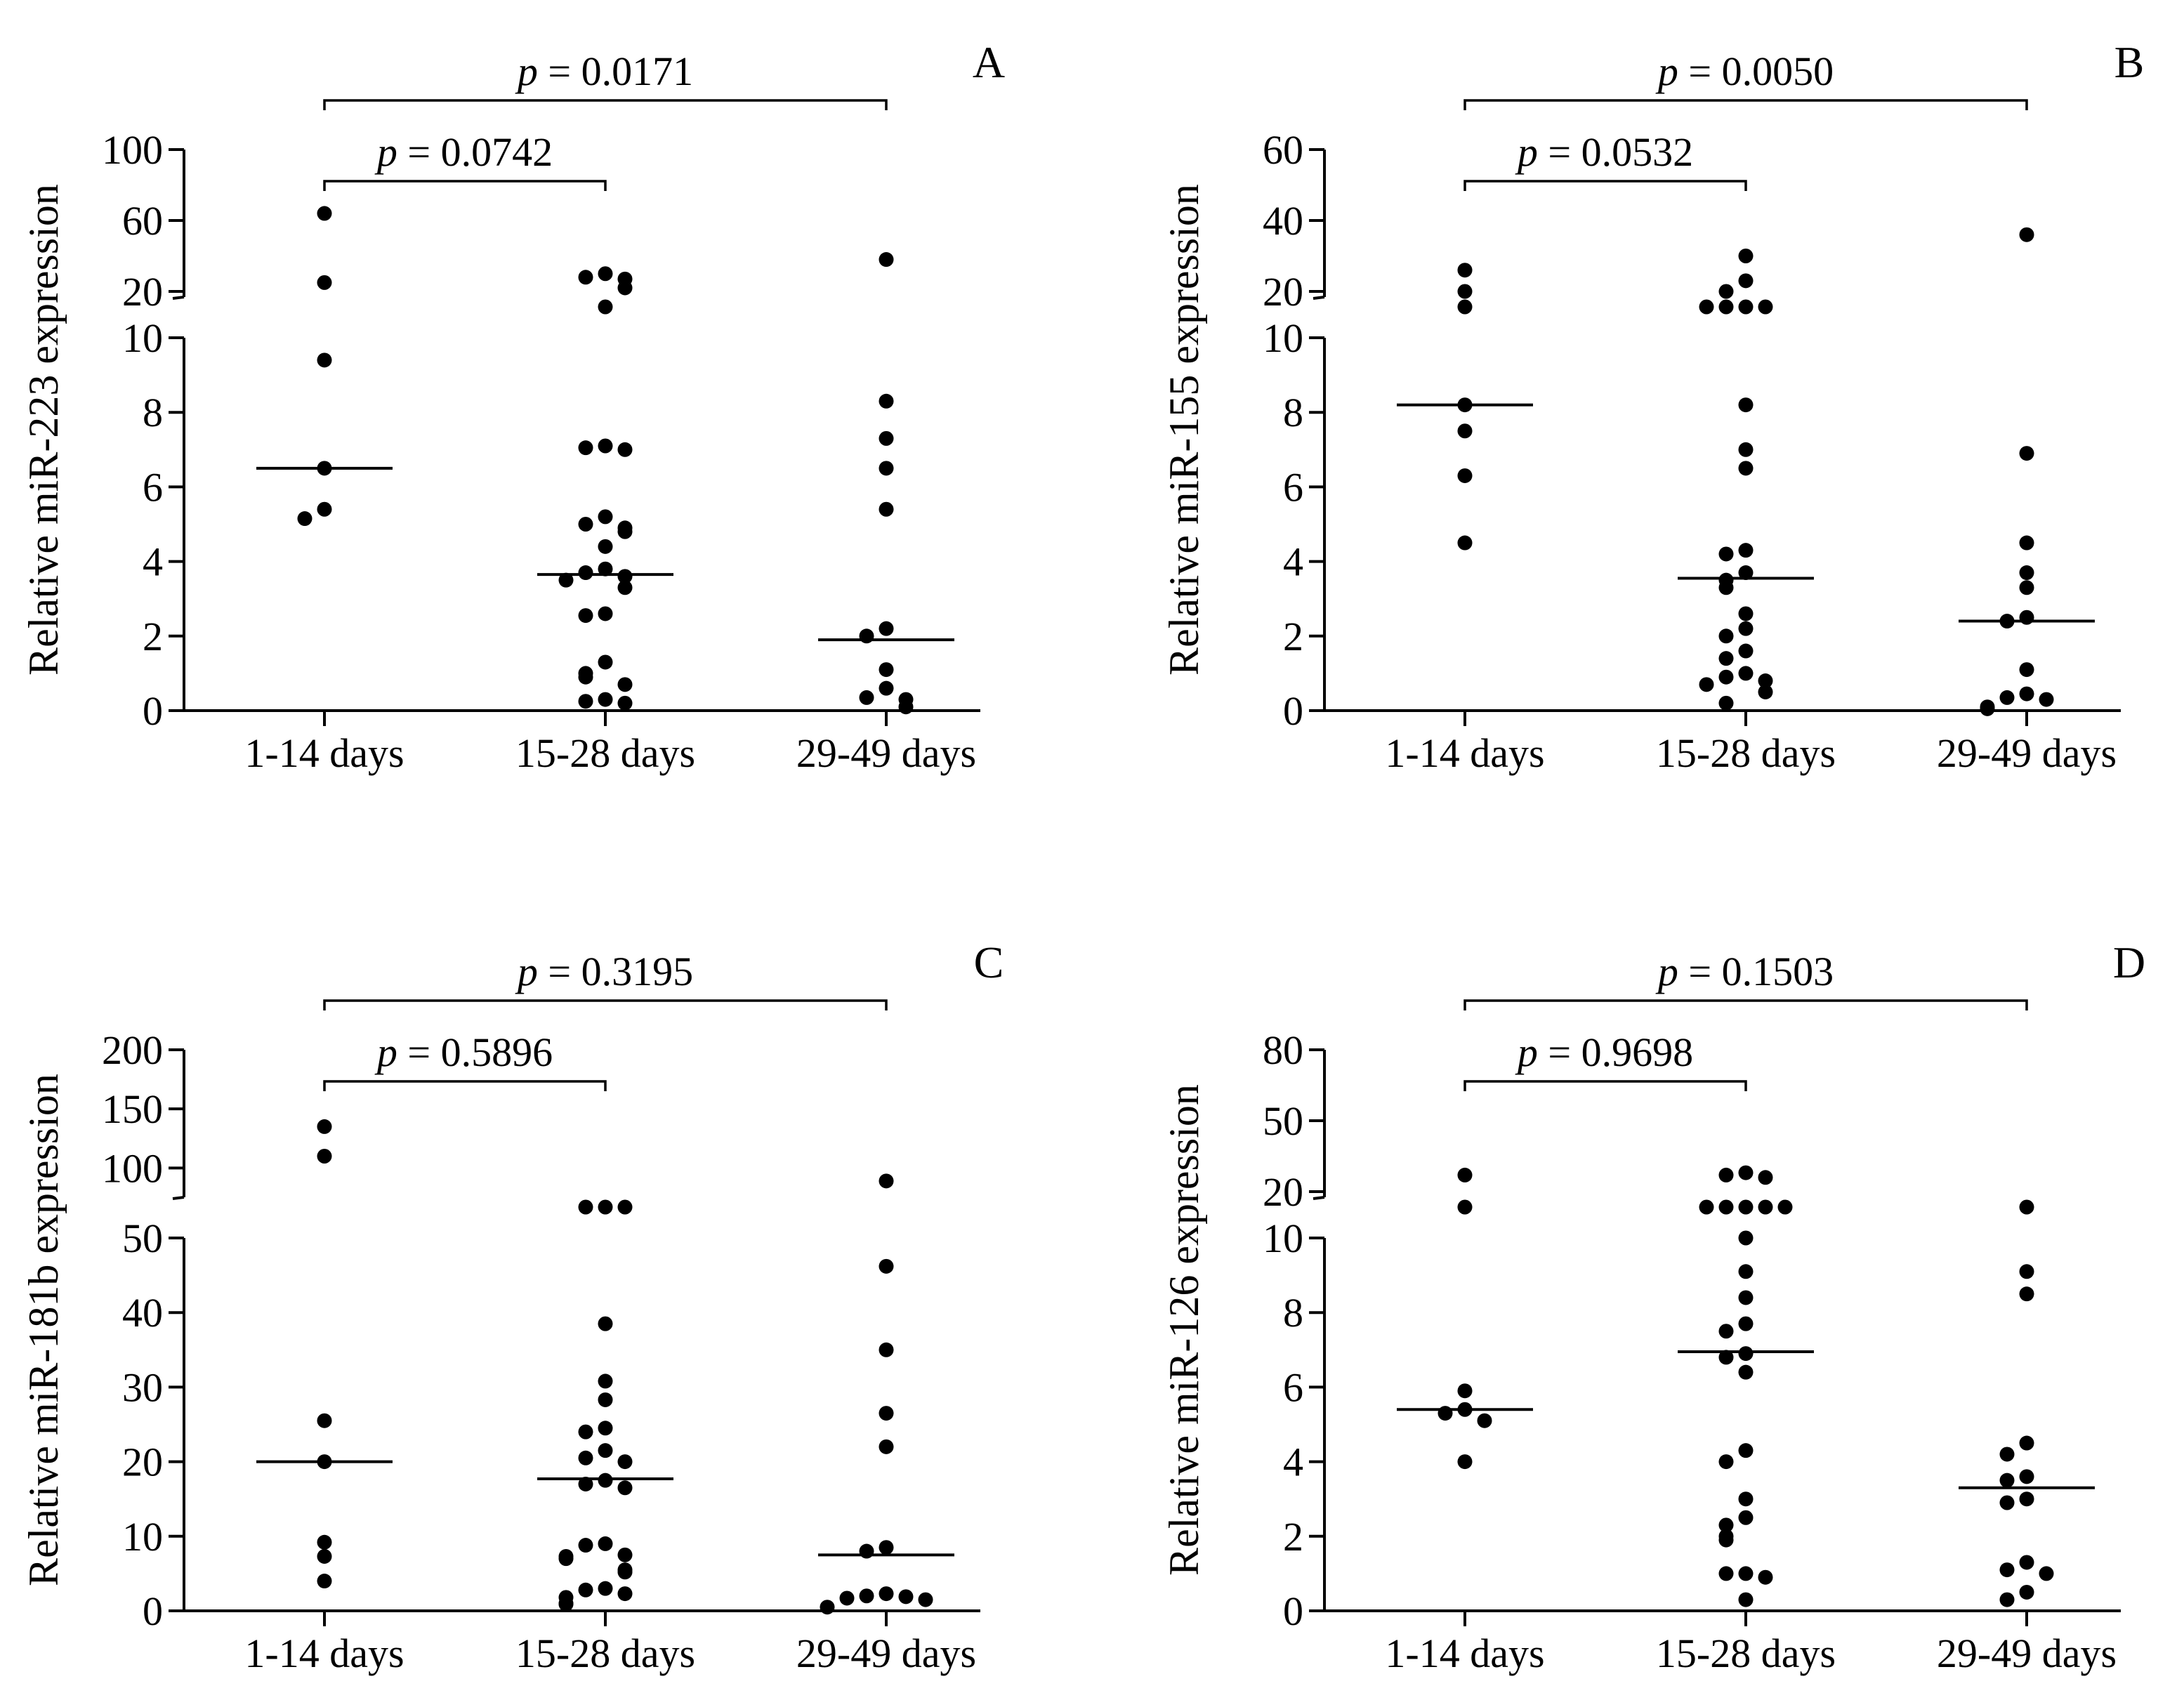 The width and height of the screenshot is (2184, 1693). I want to click on p-value-label: p = 0.0050, so click(1744, 71).